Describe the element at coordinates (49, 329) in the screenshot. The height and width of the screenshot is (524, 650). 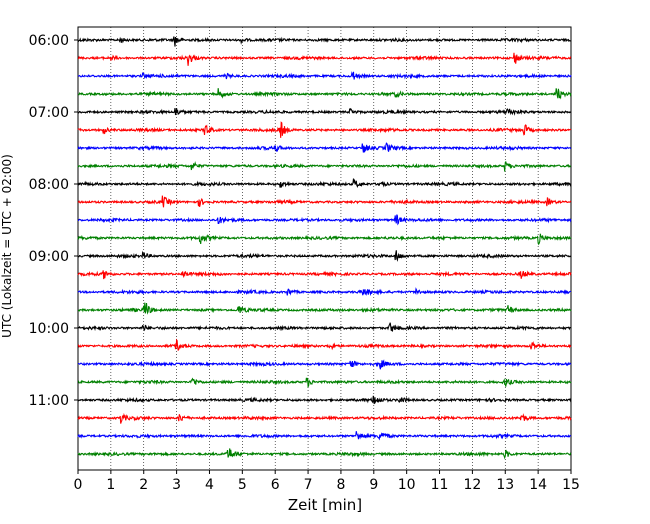
I see `y-tick-label: 10:00` at that location.